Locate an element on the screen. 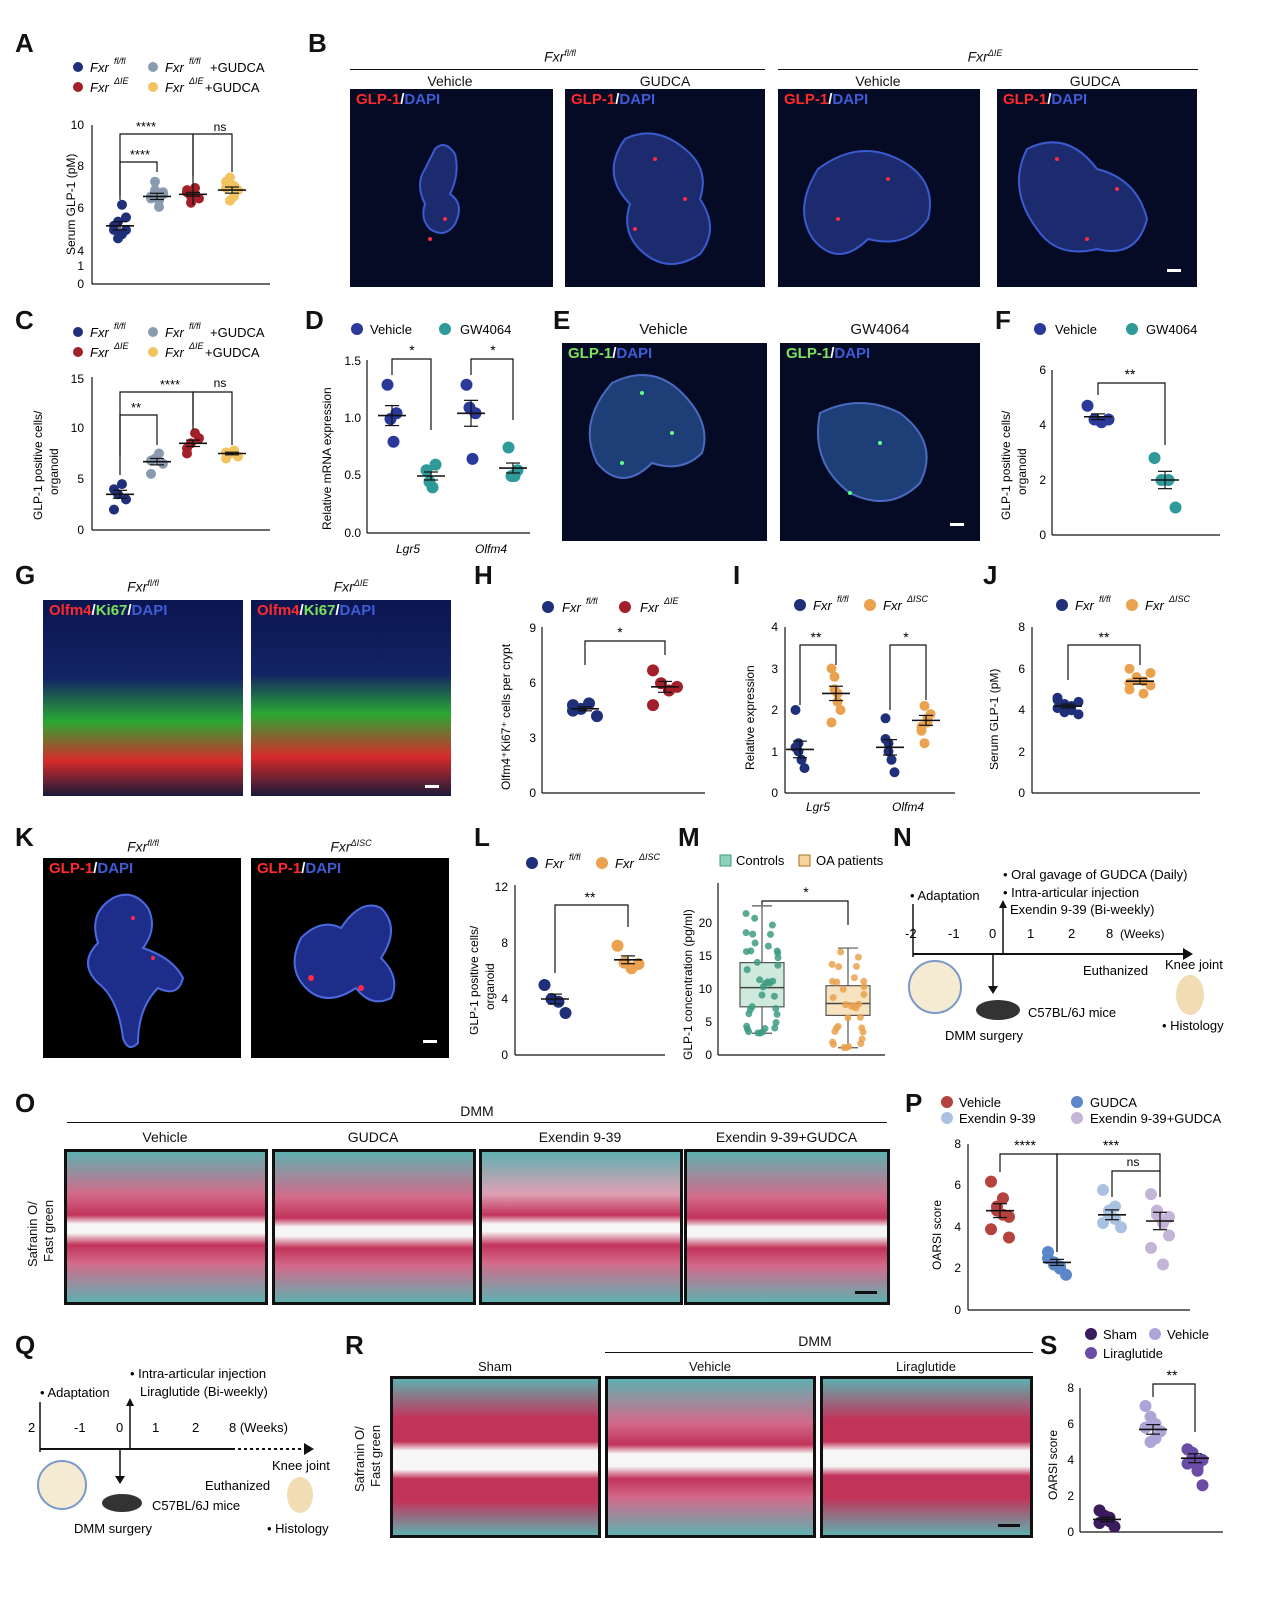 The width and height of the screenshot is (1280, 1611). histology-o3 is located at coordinates (581, 1227).